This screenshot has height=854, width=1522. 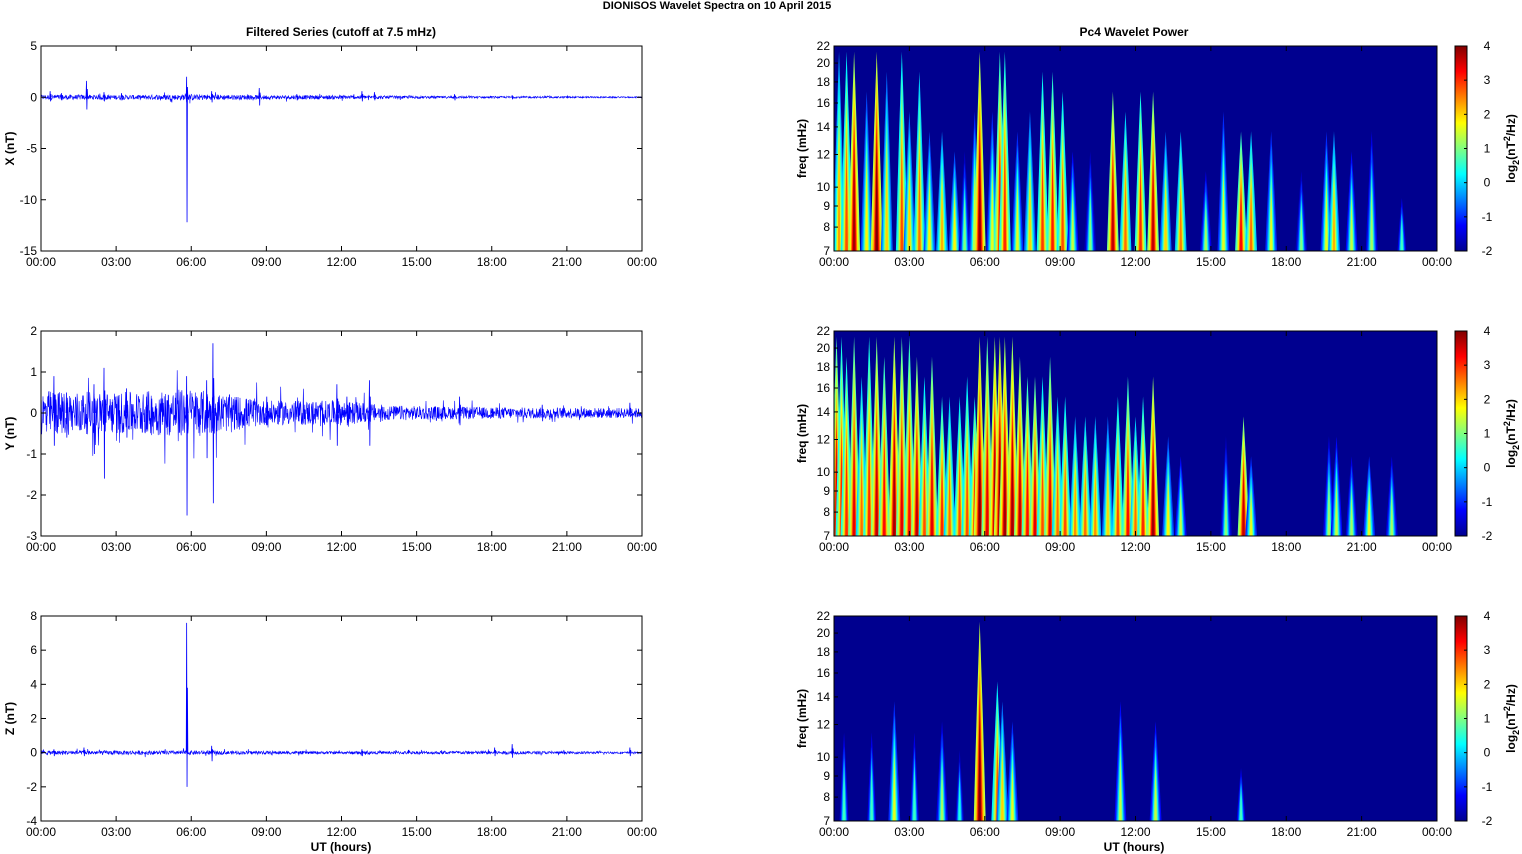 What do you see at coordinates (824, 155) in the screenshot?
I see `x-wavelet-ytick-label: 12` at bounding box center [824, 155].